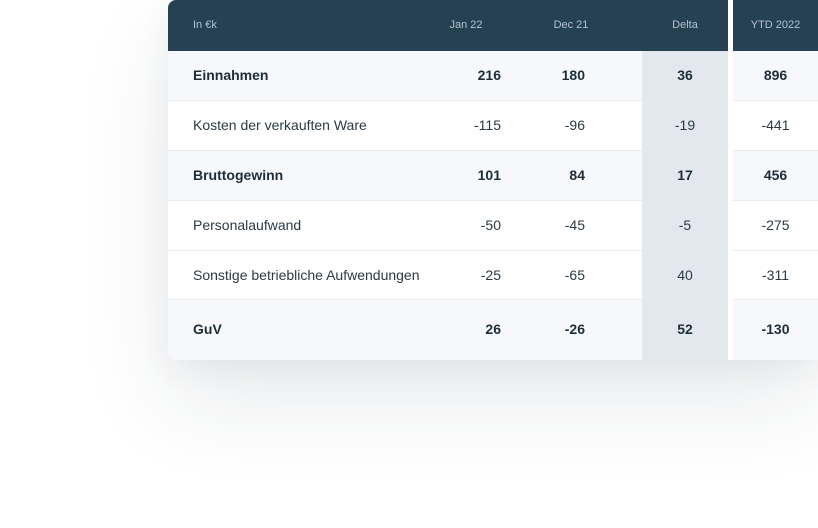 Image resolution: width=818 pixels, height=528 pixels. Describe the element at coordinates (490, 275) in the screenshot. I see `cell-jan-22: -25` at that location.